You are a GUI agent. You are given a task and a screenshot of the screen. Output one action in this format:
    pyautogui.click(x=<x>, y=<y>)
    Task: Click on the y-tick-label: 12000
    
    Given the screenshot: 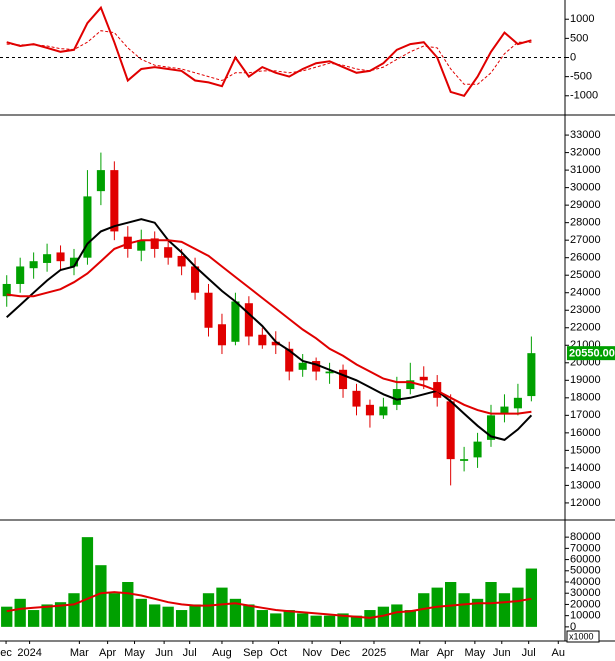 What is the action you would take?
    pyautogui.click(x=585, y=503)
    